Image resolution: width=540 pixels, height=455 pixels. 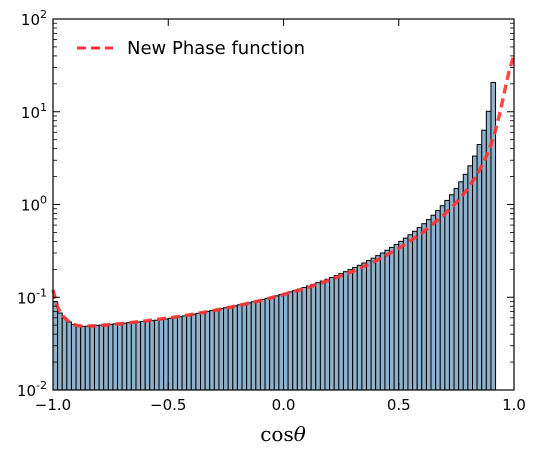 I want to click on x-axis-label: cosθ, so click(x=283, y=434).